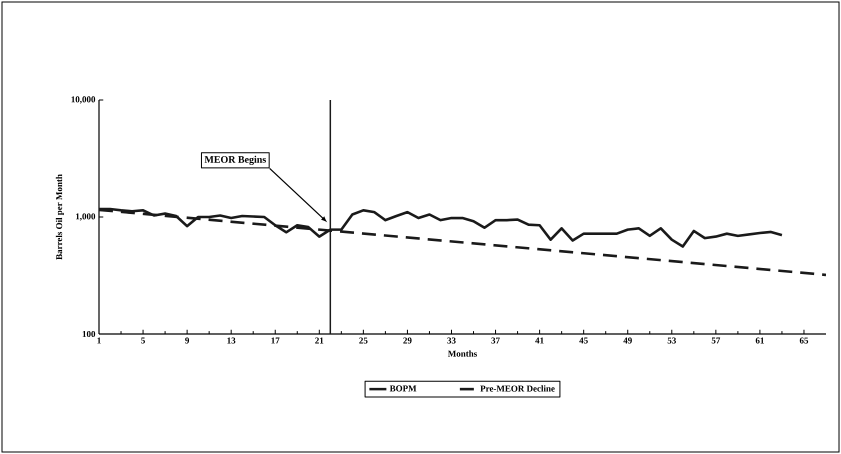 Image resolution: width=841 pixels, height=454 pixels. Describe the element at coordinates (319, 341) in the screenshot. I see `x-tick-label: 21` at that location.